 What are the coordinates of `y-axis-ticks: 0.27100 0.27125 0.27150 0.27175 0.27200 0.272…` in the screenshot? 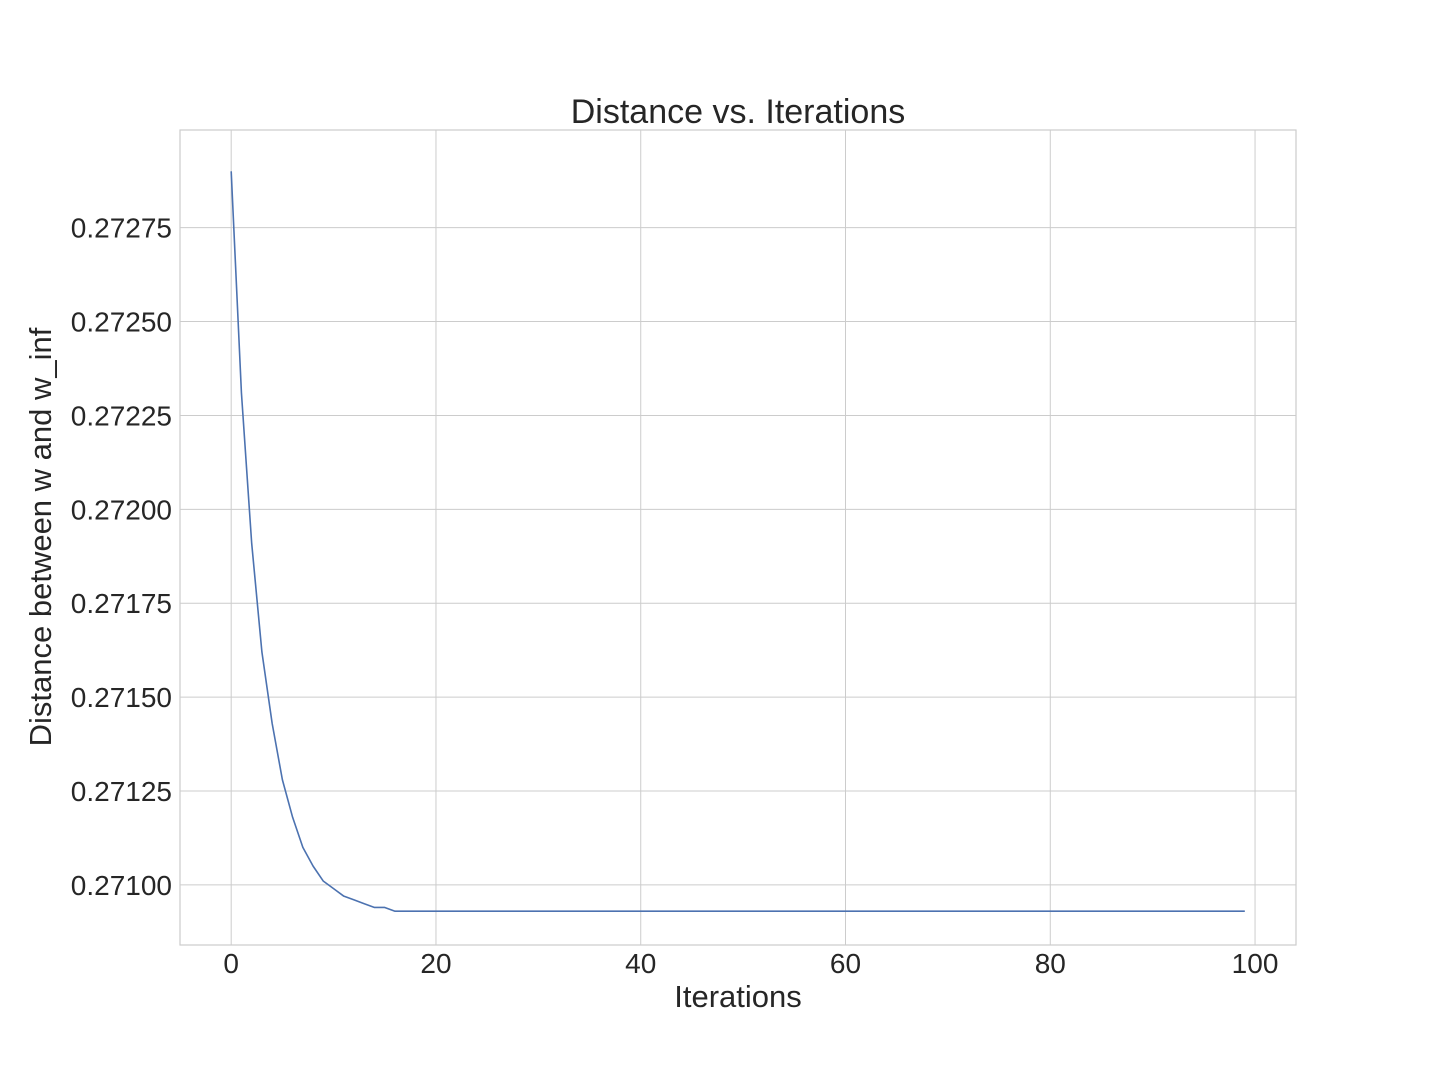 It's located at (121, 557).